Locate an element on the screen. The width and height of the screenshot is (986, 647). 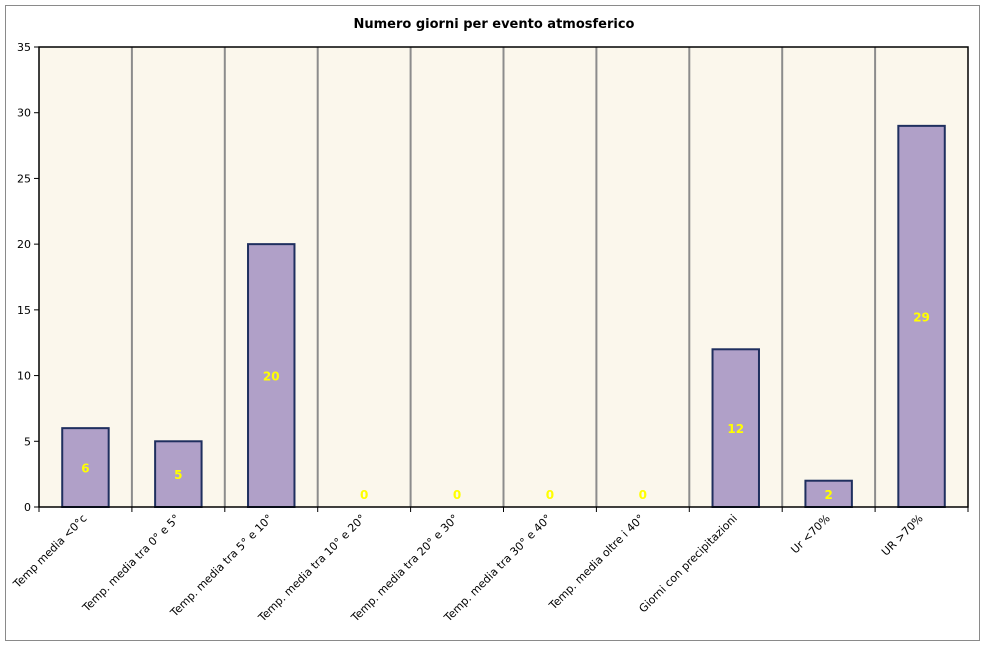
y-tick-label: 25 is located at coordinates (24, 178).